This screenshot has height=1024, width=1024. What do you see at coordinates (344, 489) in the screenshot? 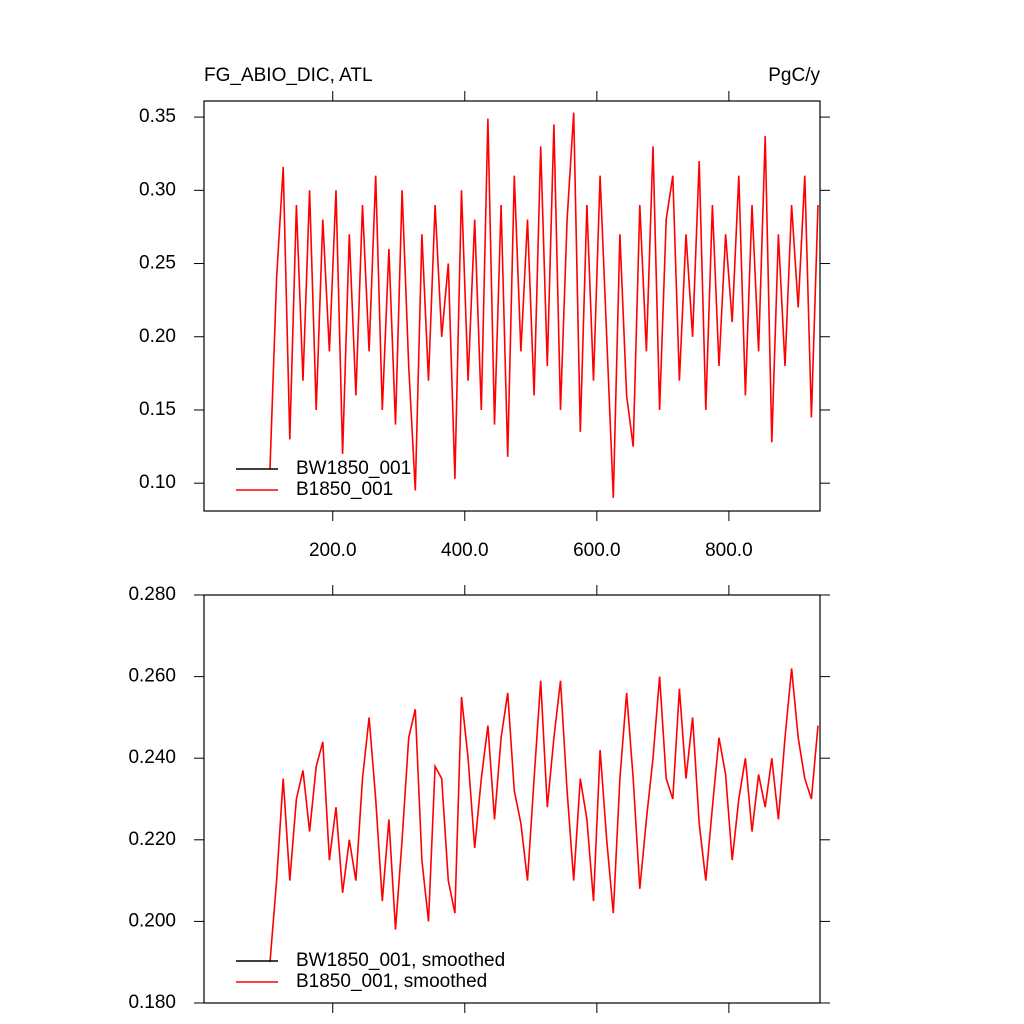
I see `legend-label: B1850_001` at bounding box center [344, 489].